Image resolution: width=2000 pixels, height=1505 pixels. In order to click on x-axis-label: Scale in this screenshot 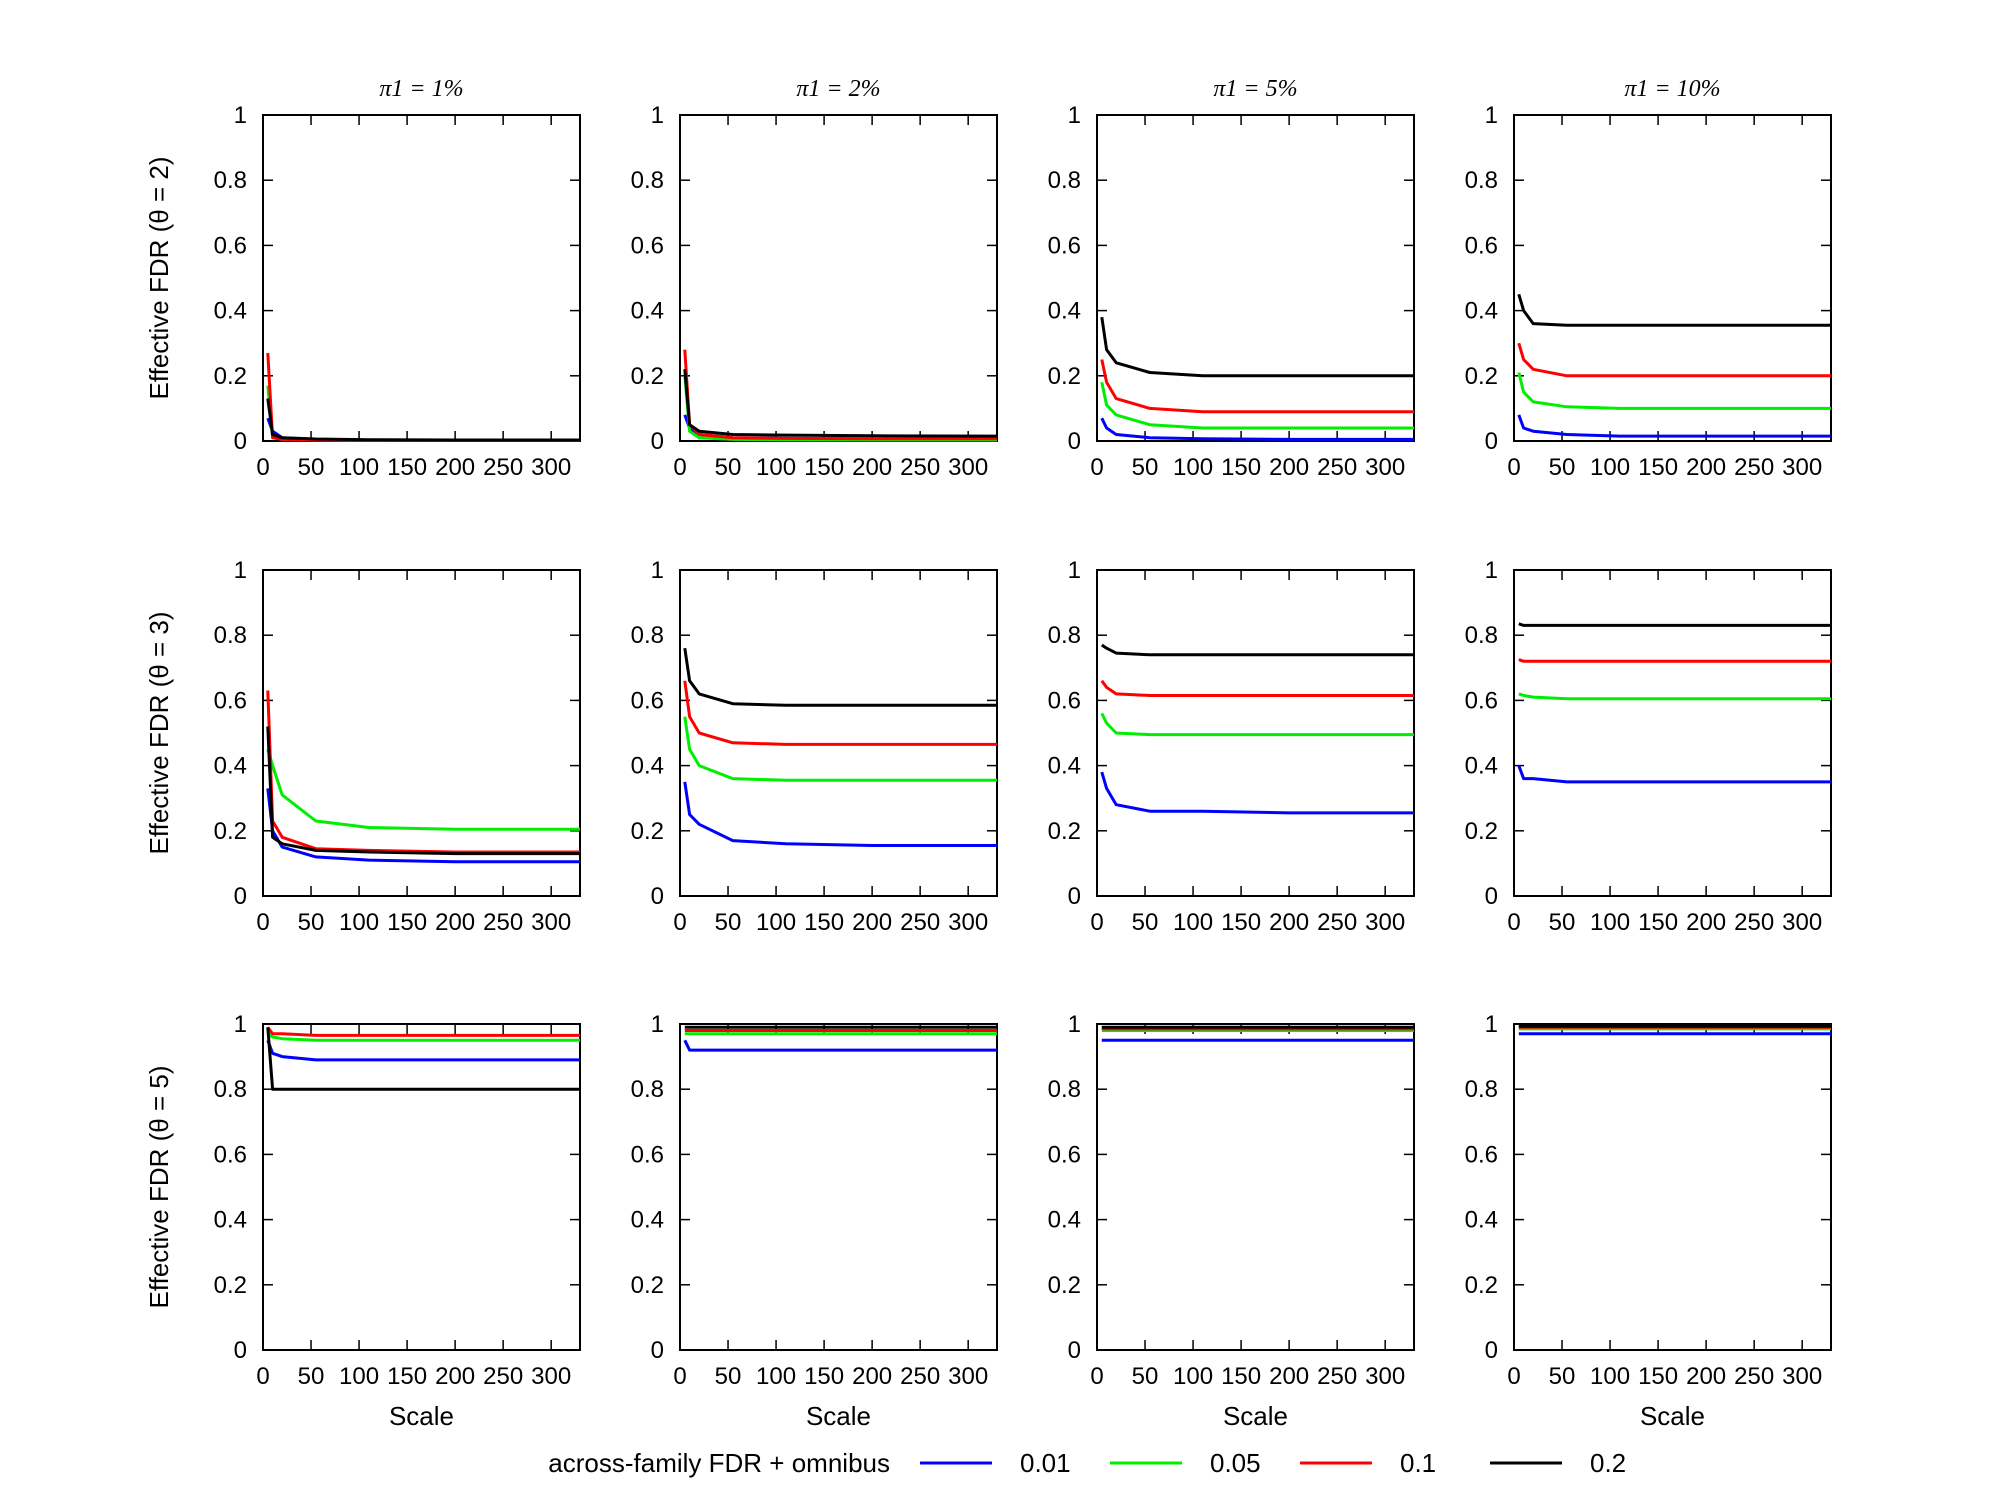, I will do `click(1255, 1416)`.